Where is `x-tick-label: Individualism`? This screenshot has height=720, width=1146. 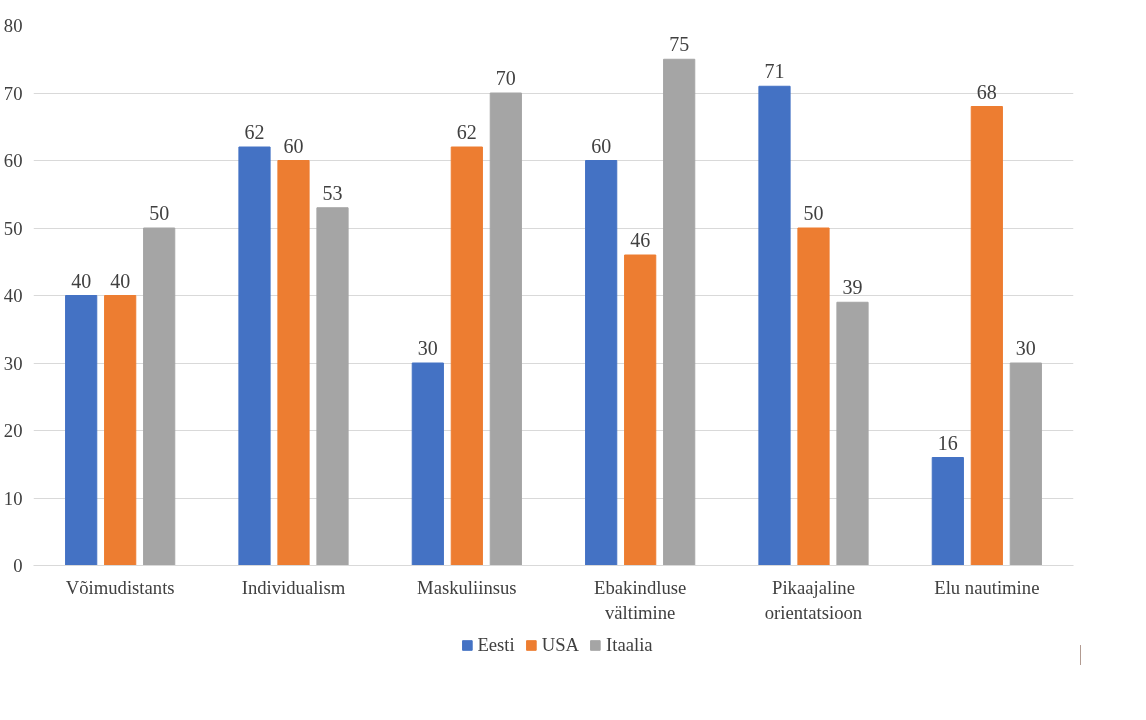
x-tick-label: Individualism is located at coordinates (293, 587).